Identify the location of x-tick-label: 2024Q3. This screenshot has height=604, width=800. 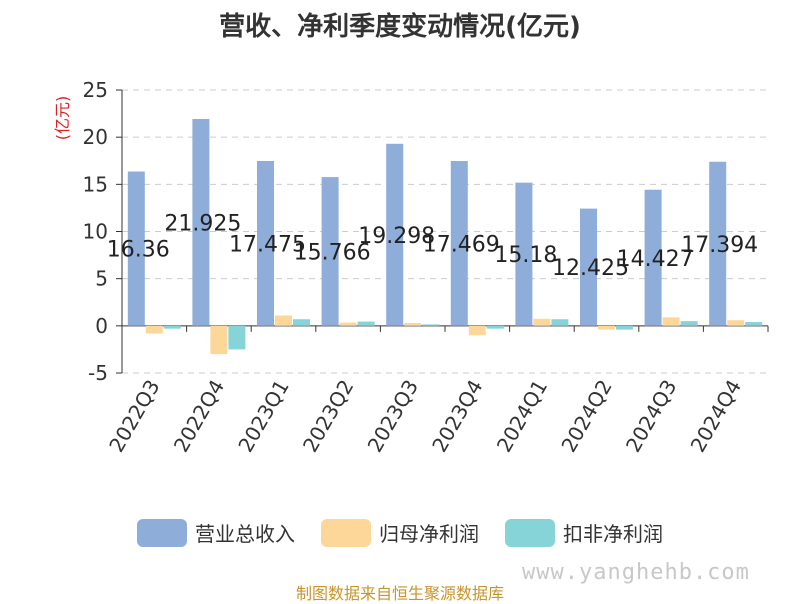
(651, 416).